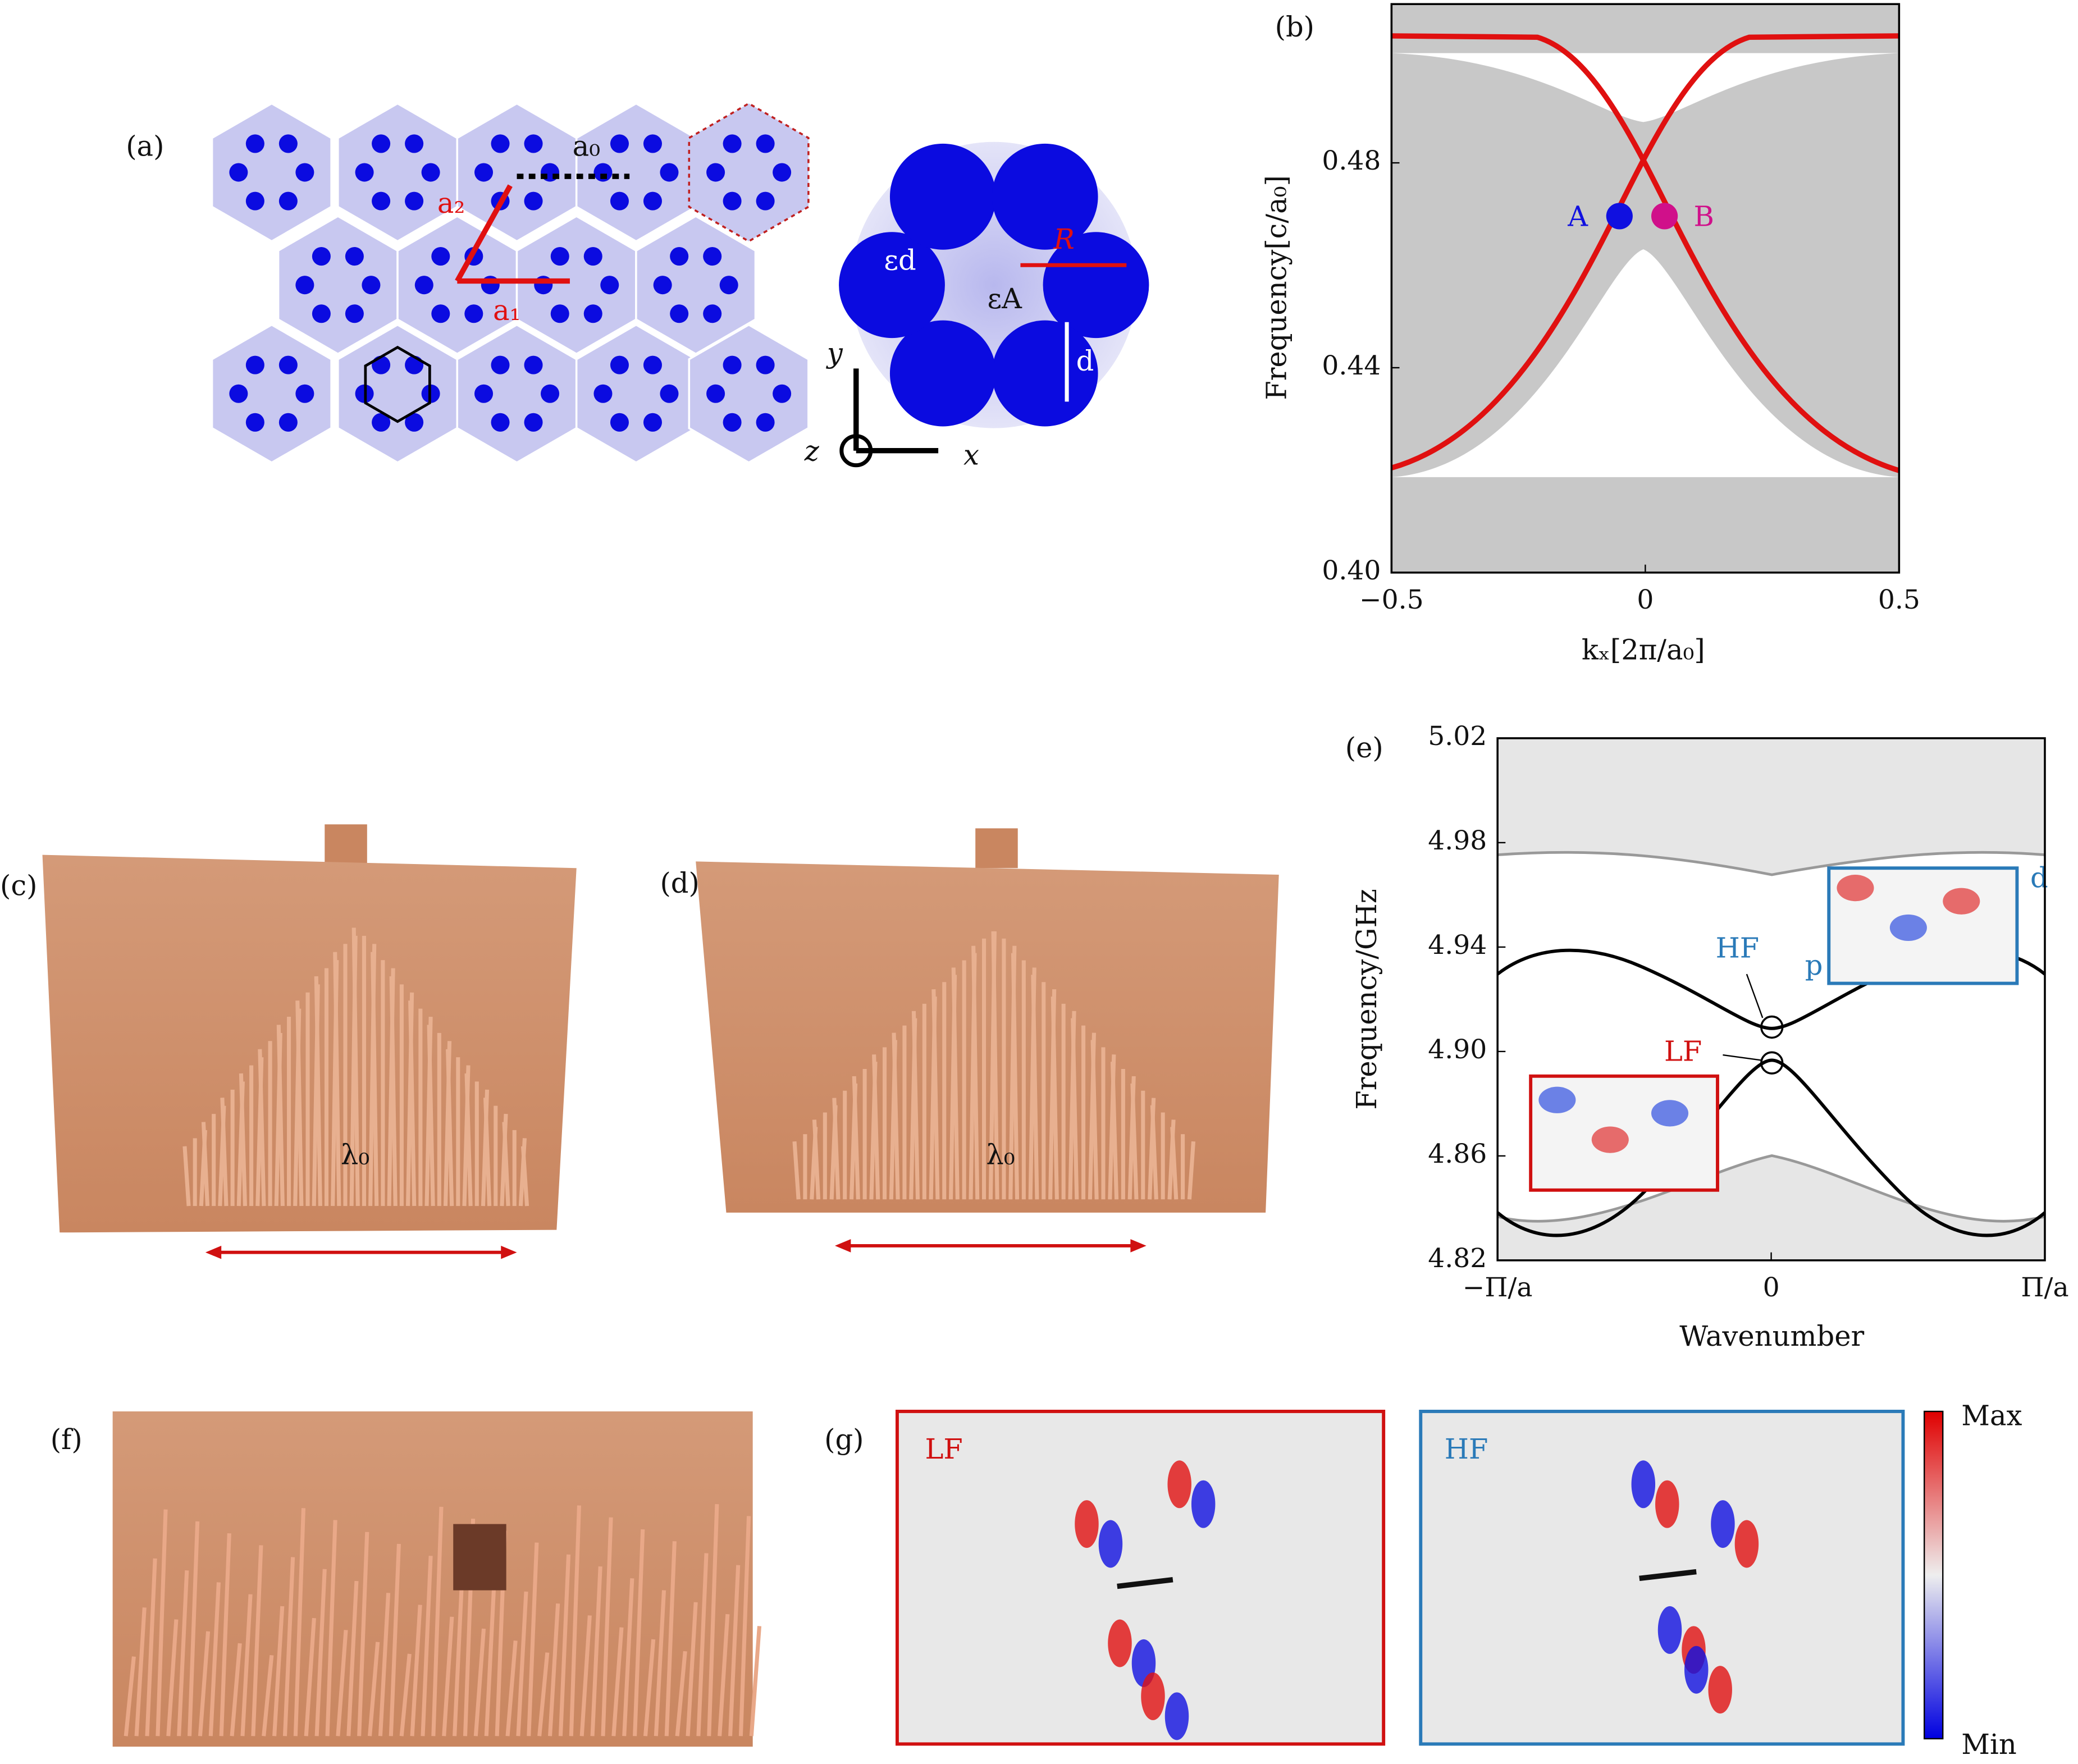  Describe the element at coordinates (1704, 216) in the screenshot. I see `point-label: B` at that location.